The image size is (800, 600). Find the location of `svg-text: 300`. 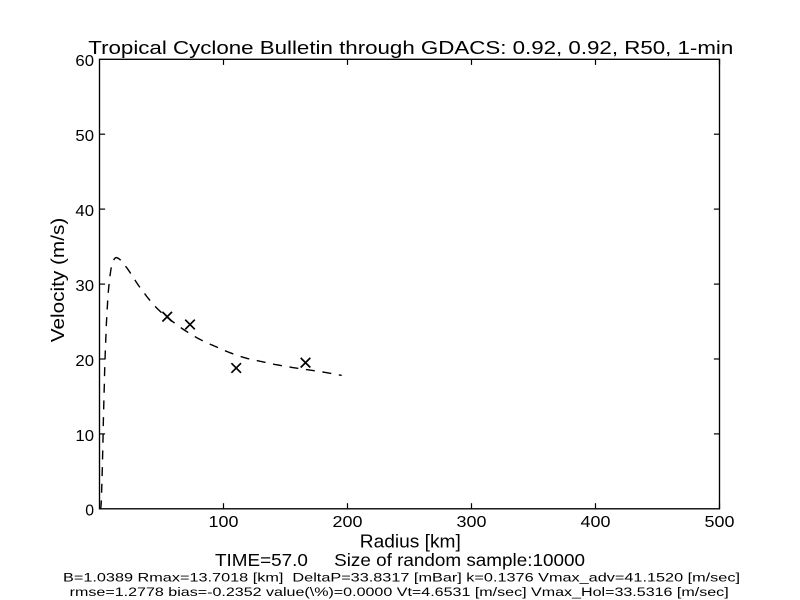

svg-text: 300 is located at coordinates (472, 522).